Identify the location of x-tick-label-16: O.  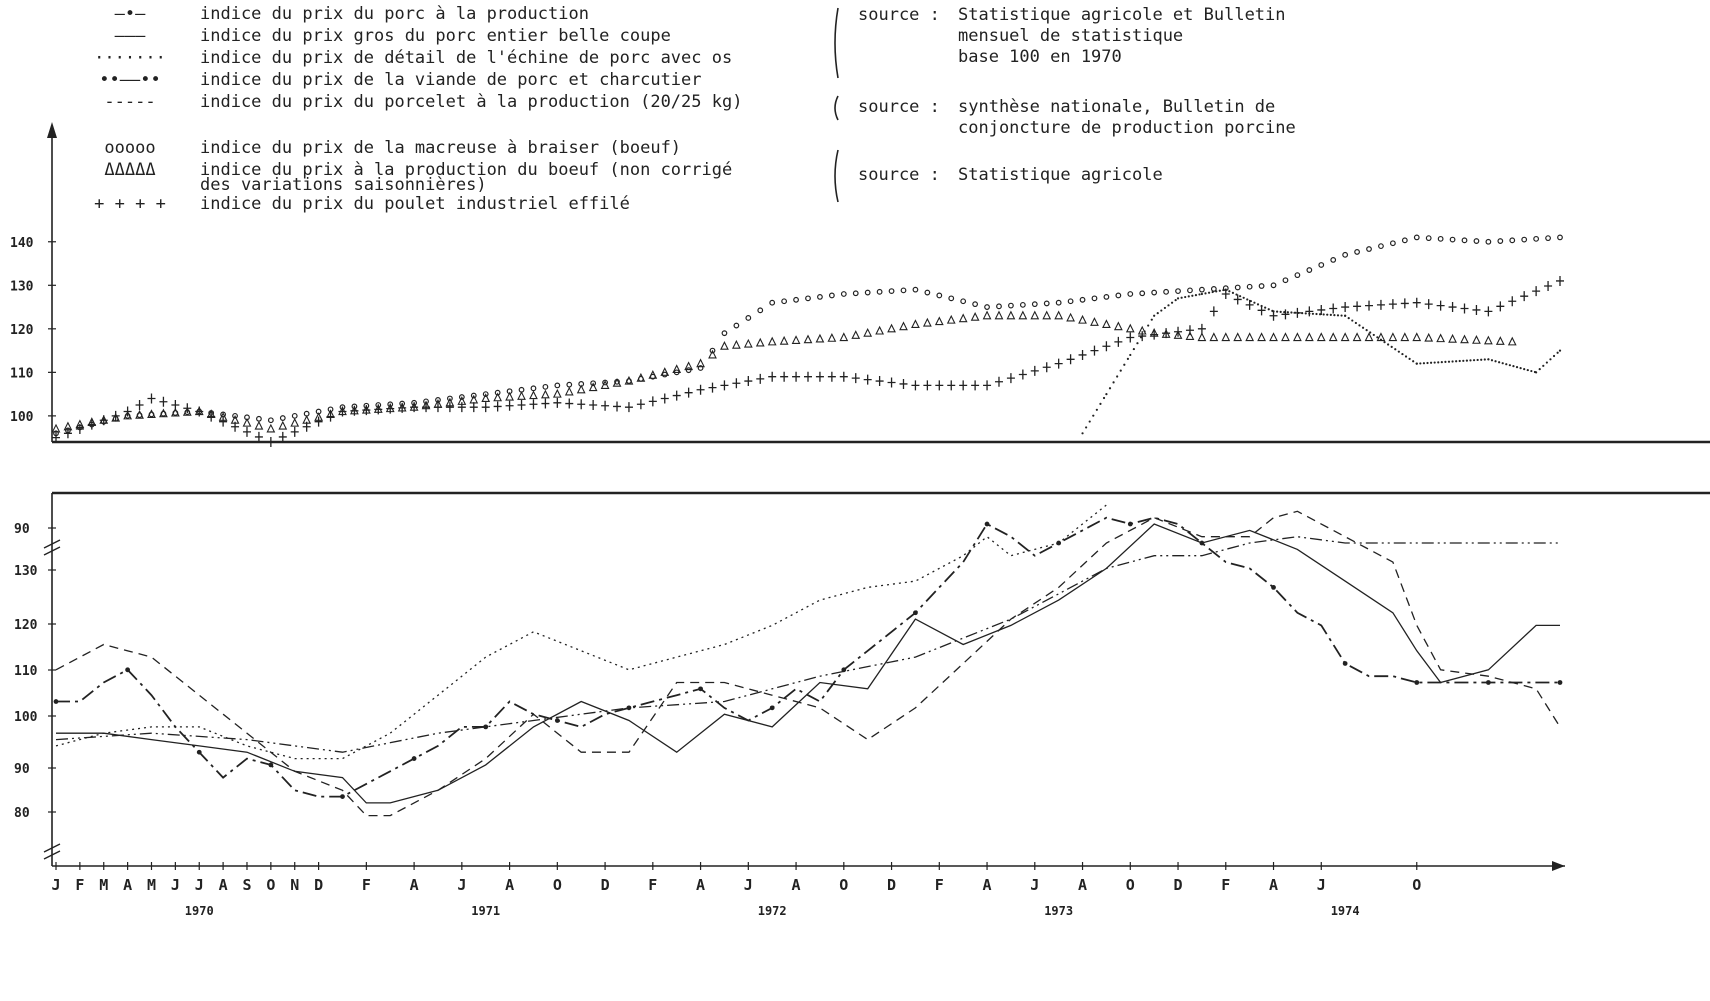
(557, 885).